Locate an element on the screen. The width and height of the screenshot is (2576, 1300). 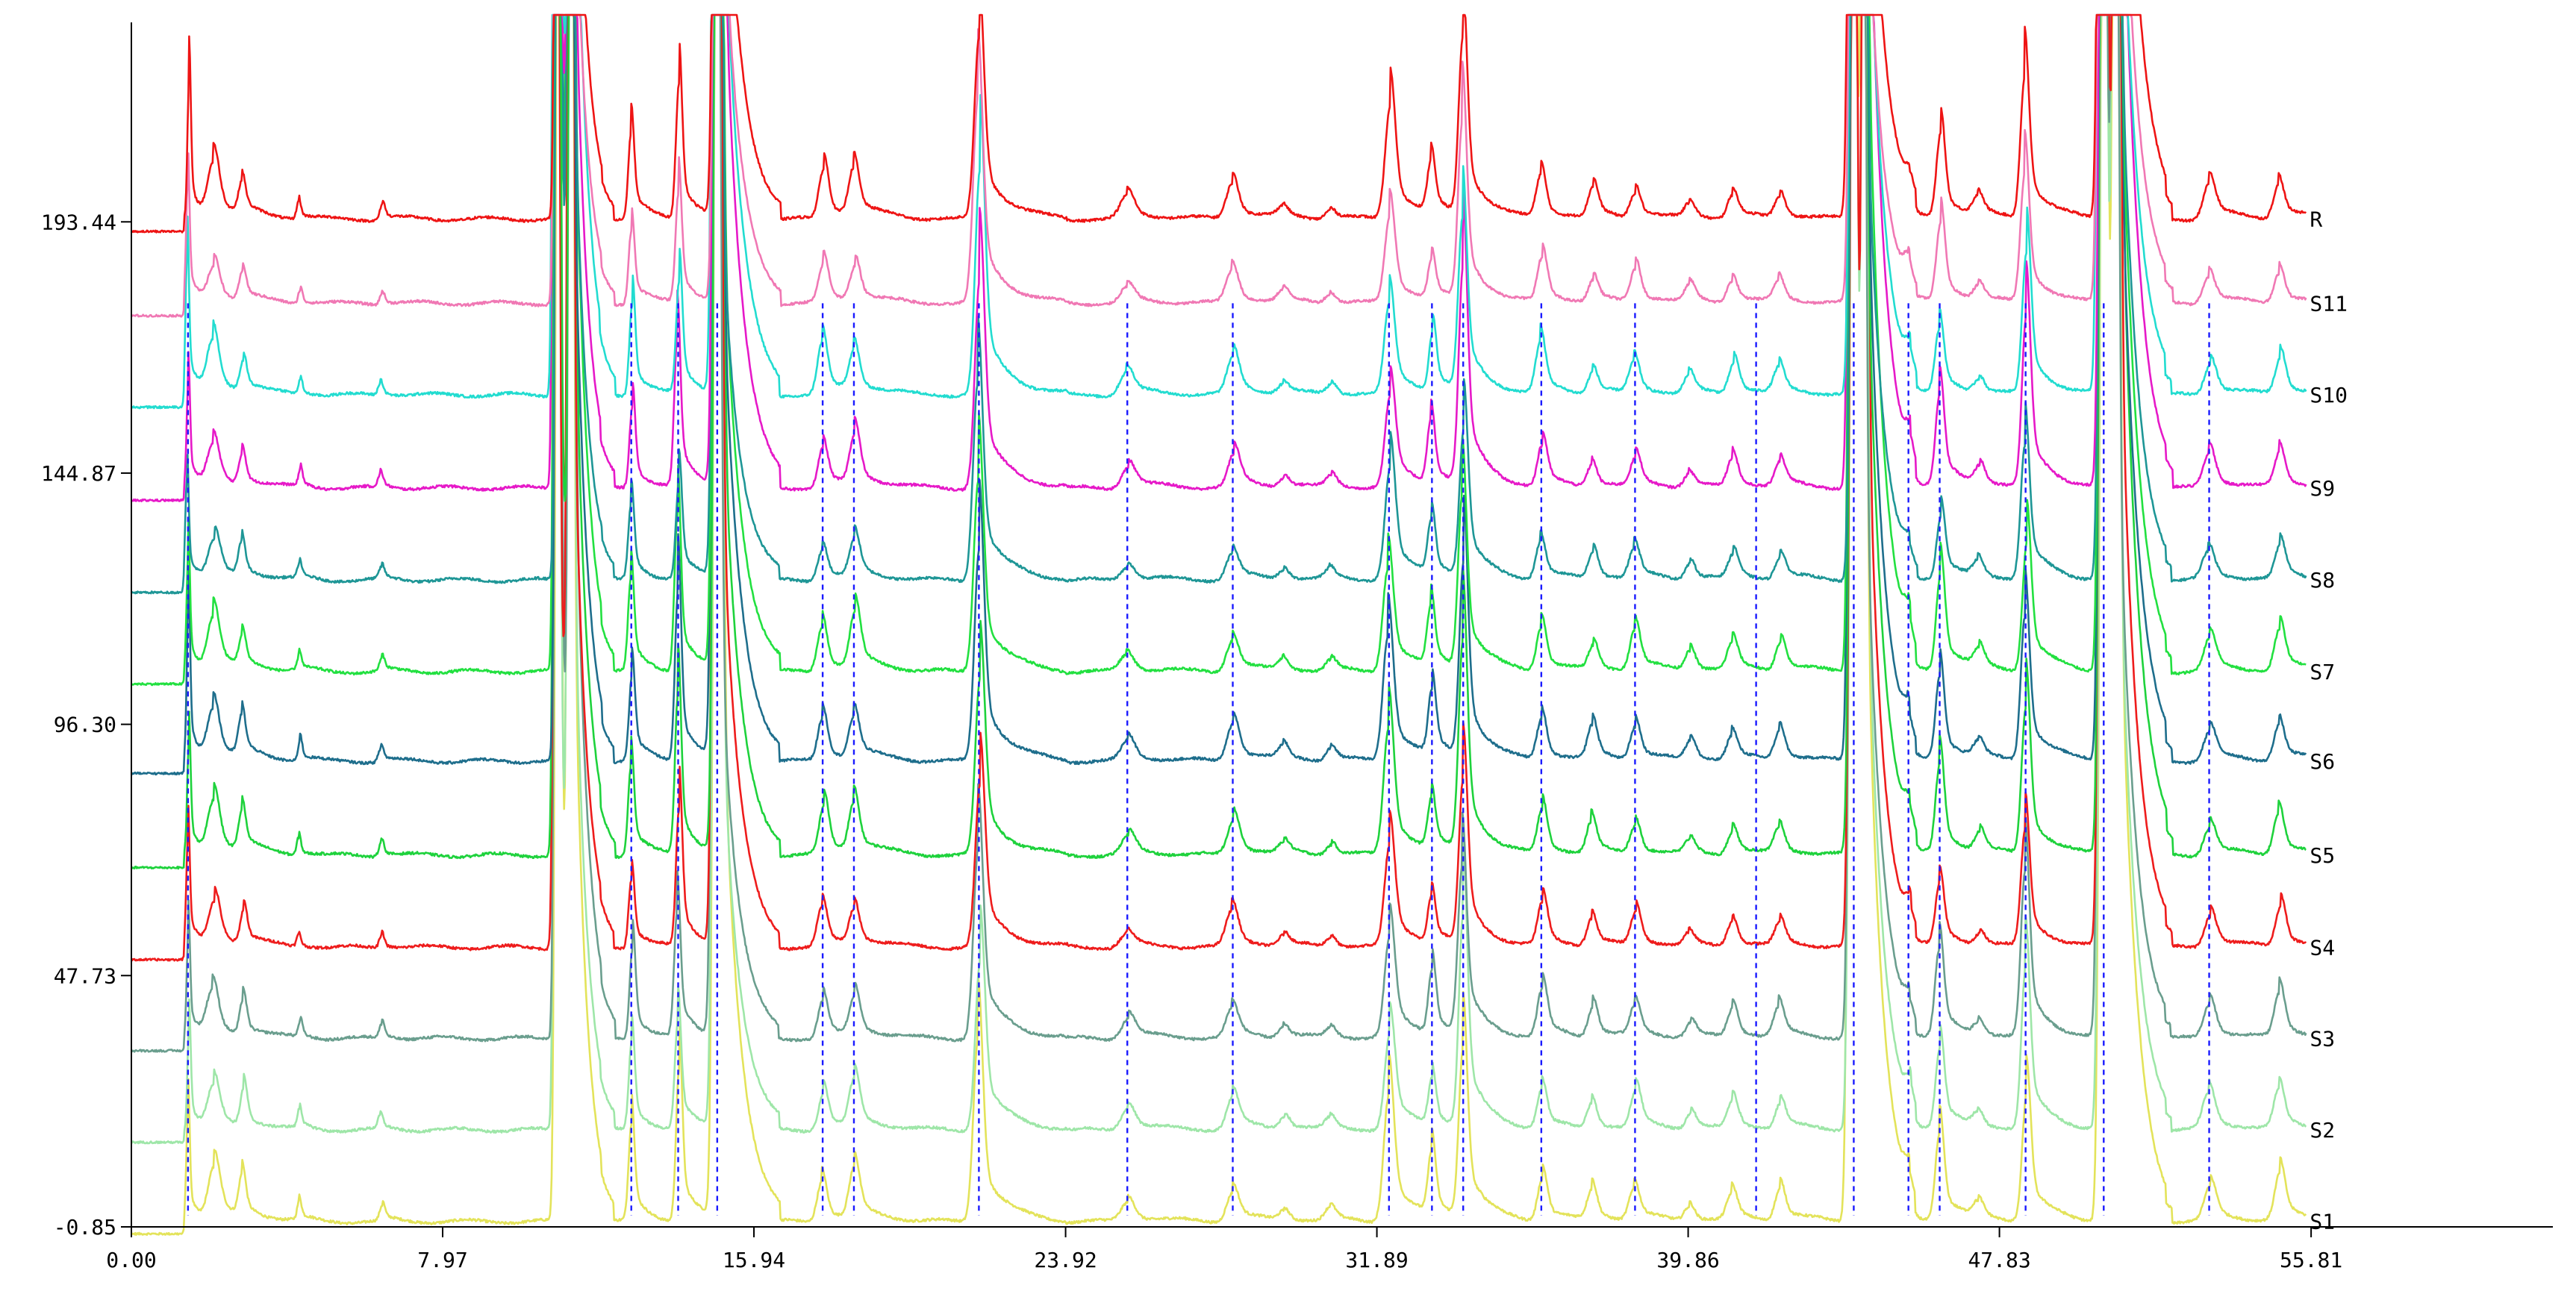
trace-label-r: R is located at coordinates (2316, 219).